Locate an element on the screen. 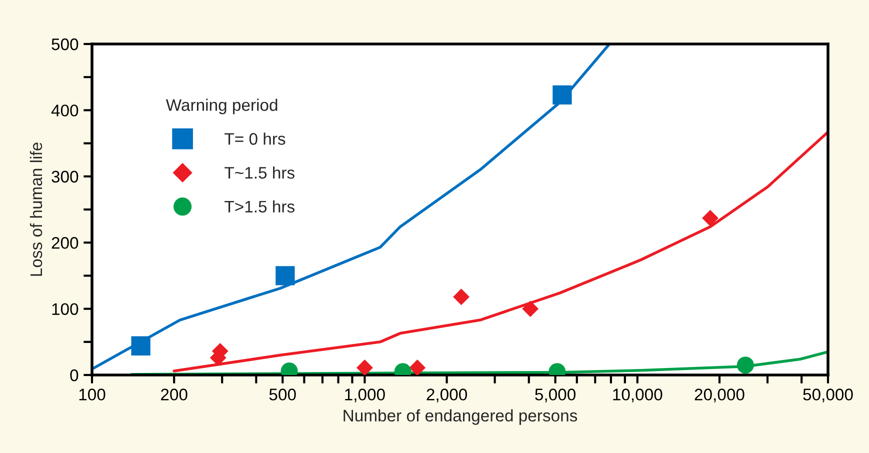  y-tick-label: 300 is located at coordinates (65, 176).